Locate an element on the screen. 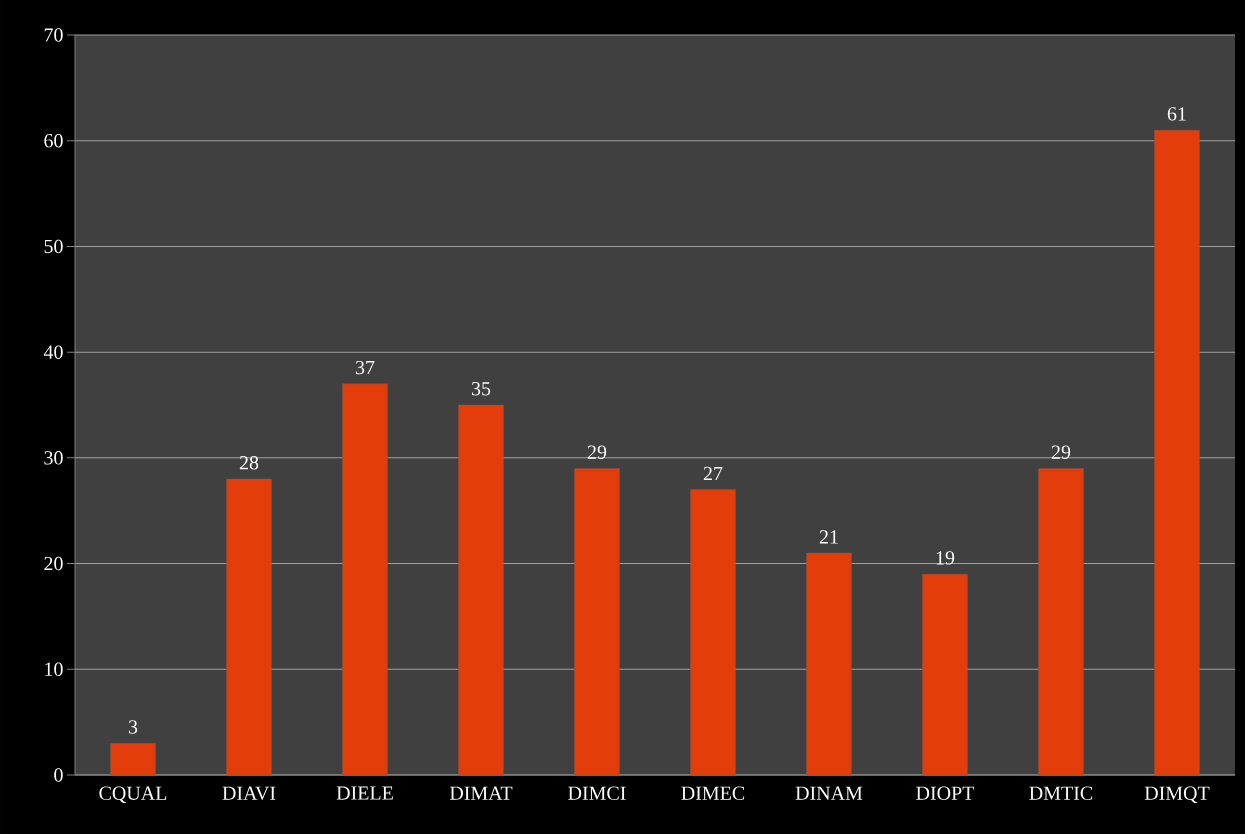  y-tick-label: 30 is located at coordinates (53, 458).